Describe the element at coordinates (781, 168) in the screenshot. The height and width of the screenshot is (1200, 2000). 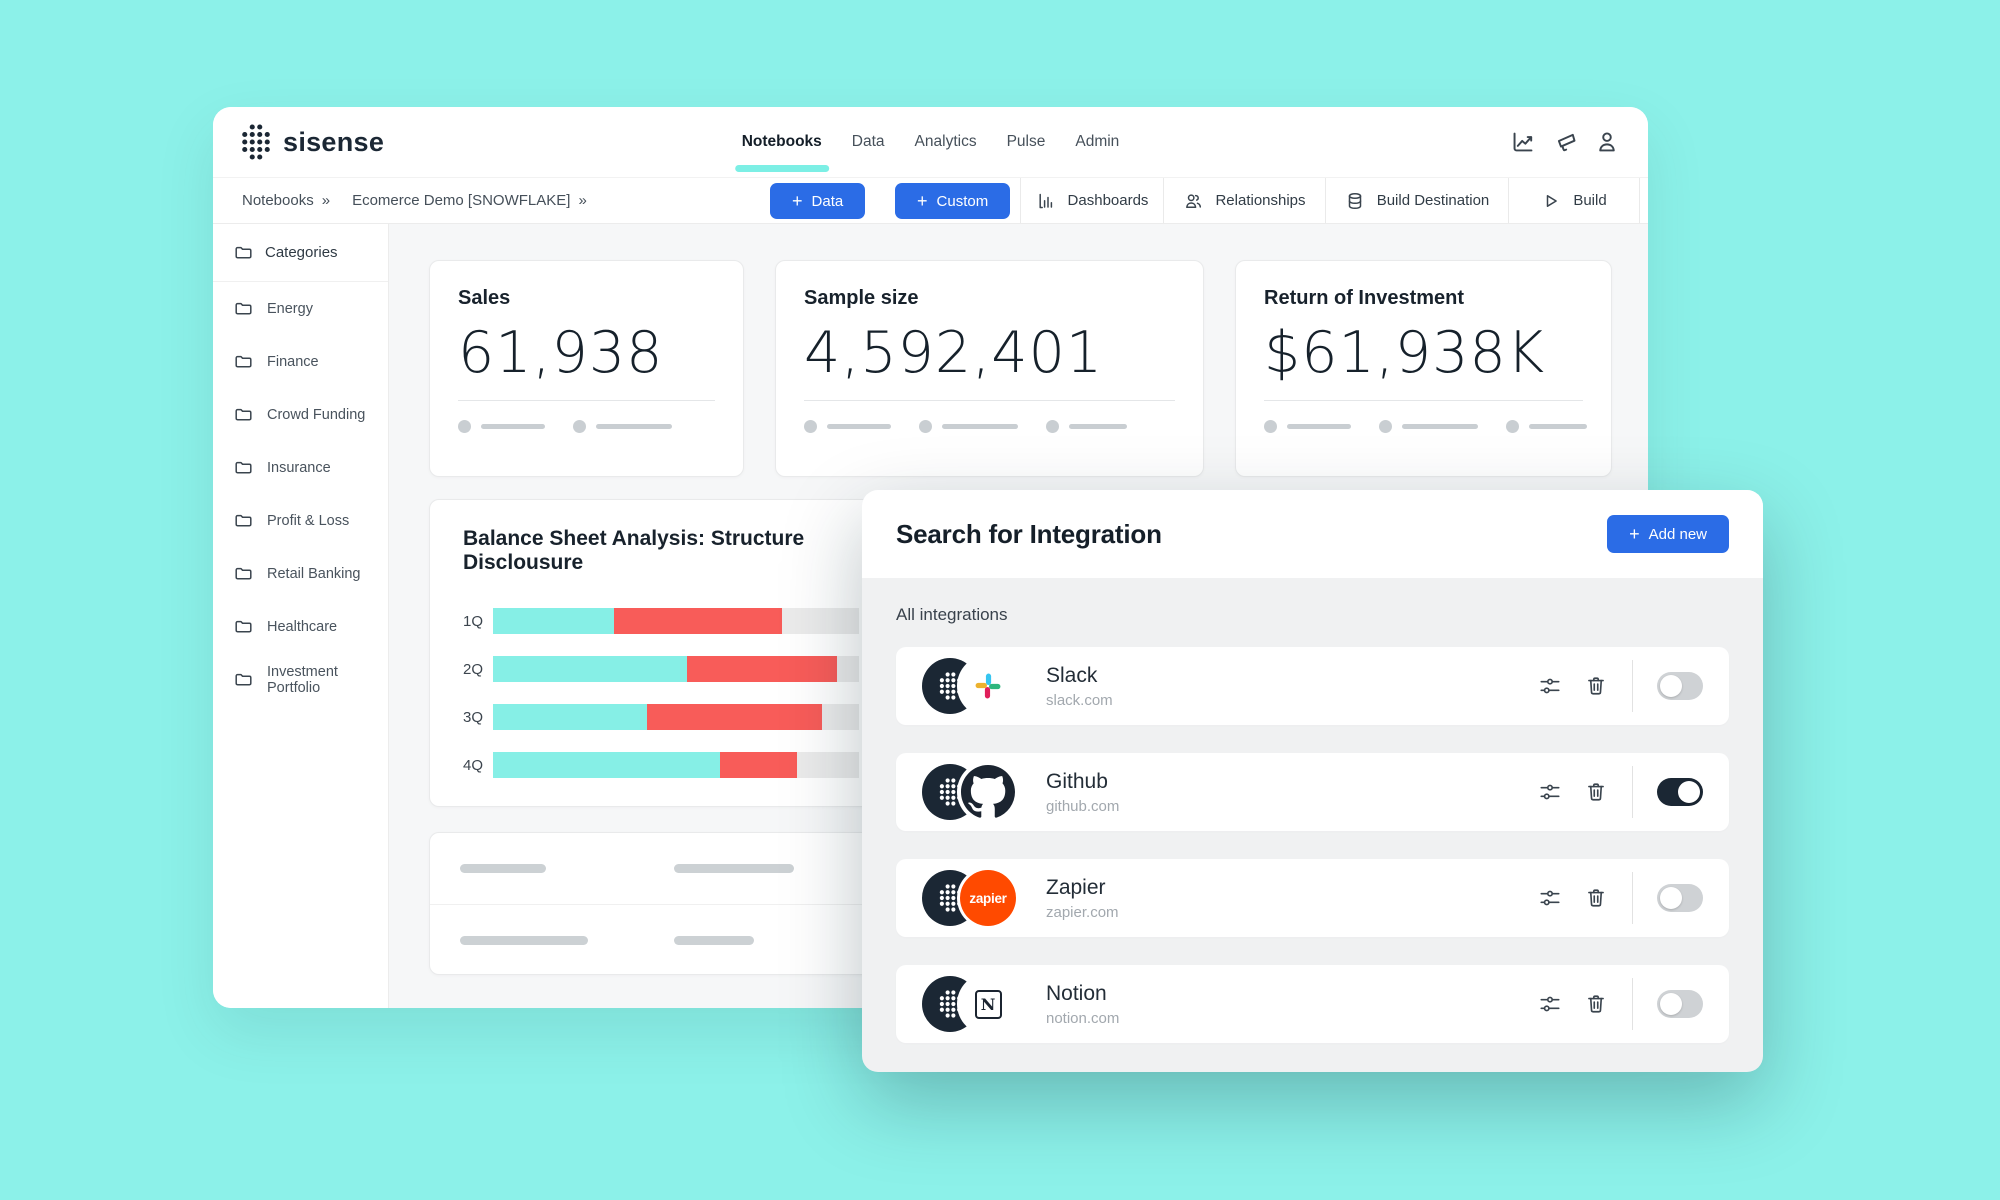
I see `active-tab-underline` at that location.